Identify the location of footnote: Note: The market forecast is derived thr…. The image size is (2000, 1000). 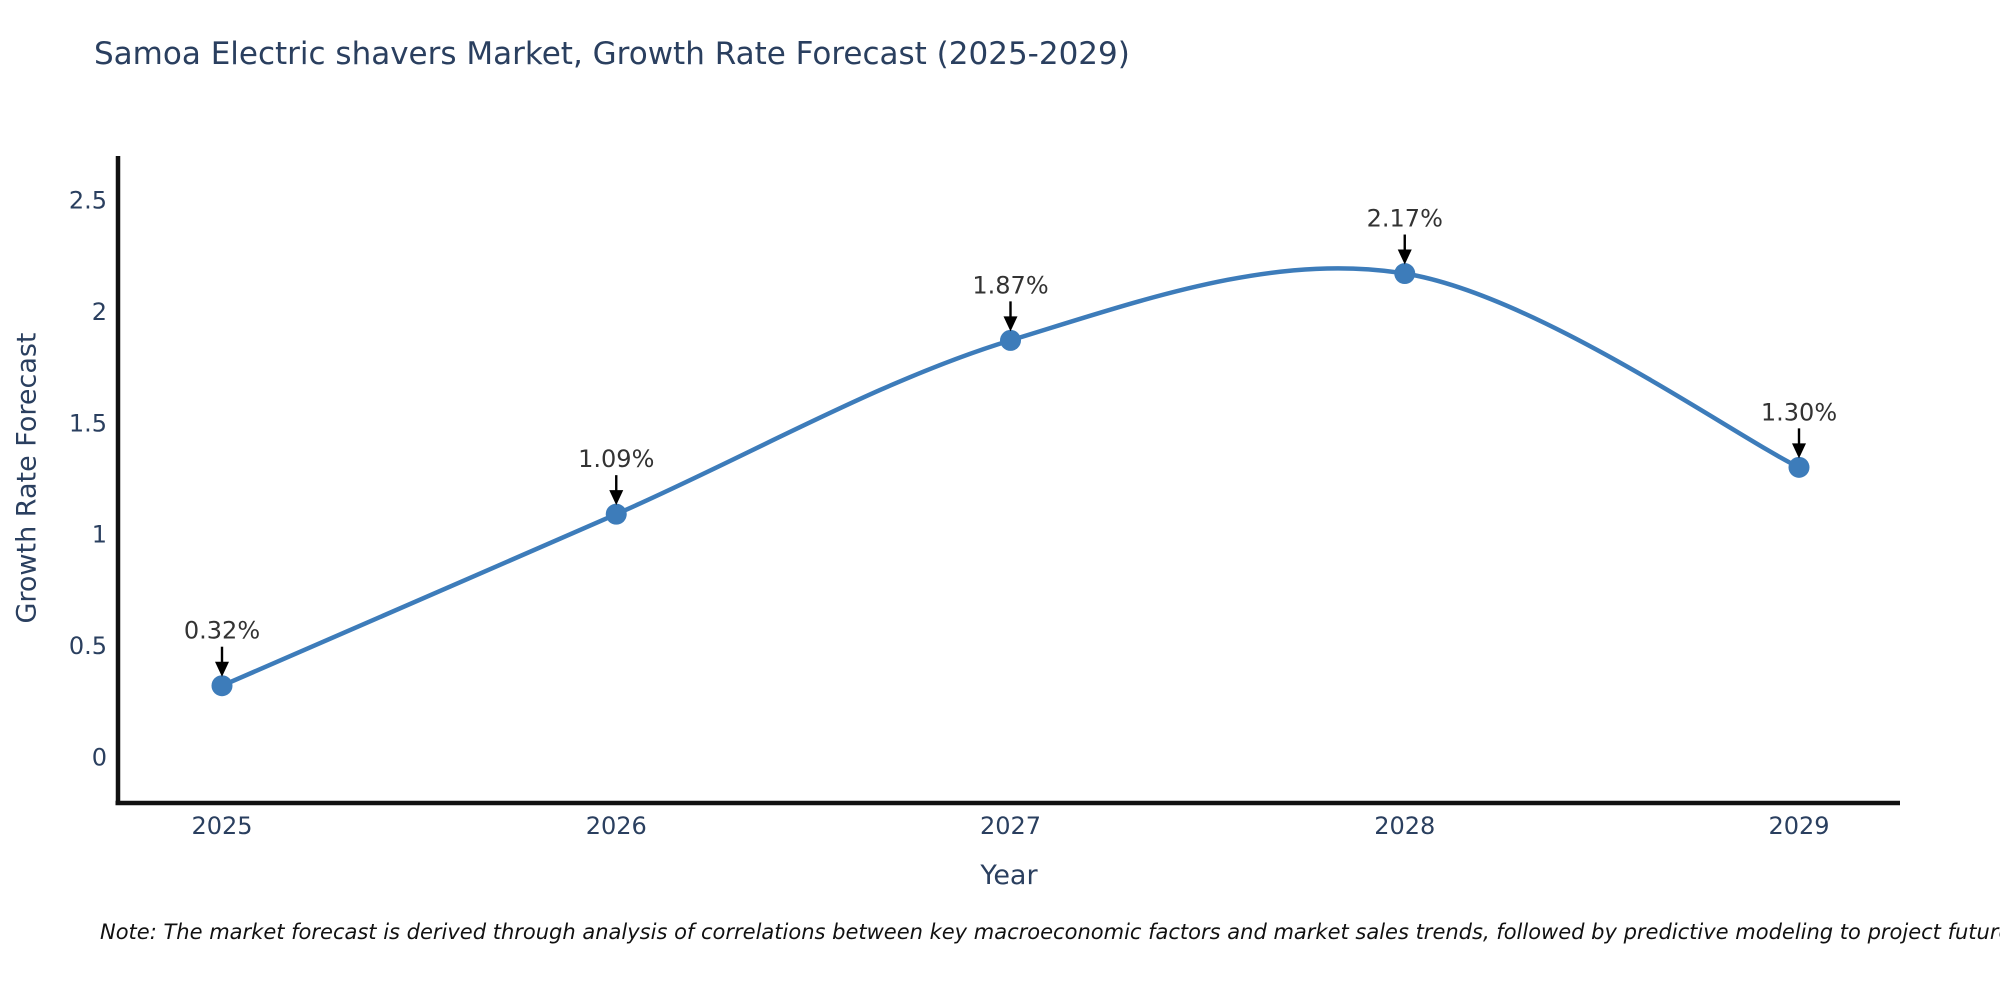
(1050, 932).